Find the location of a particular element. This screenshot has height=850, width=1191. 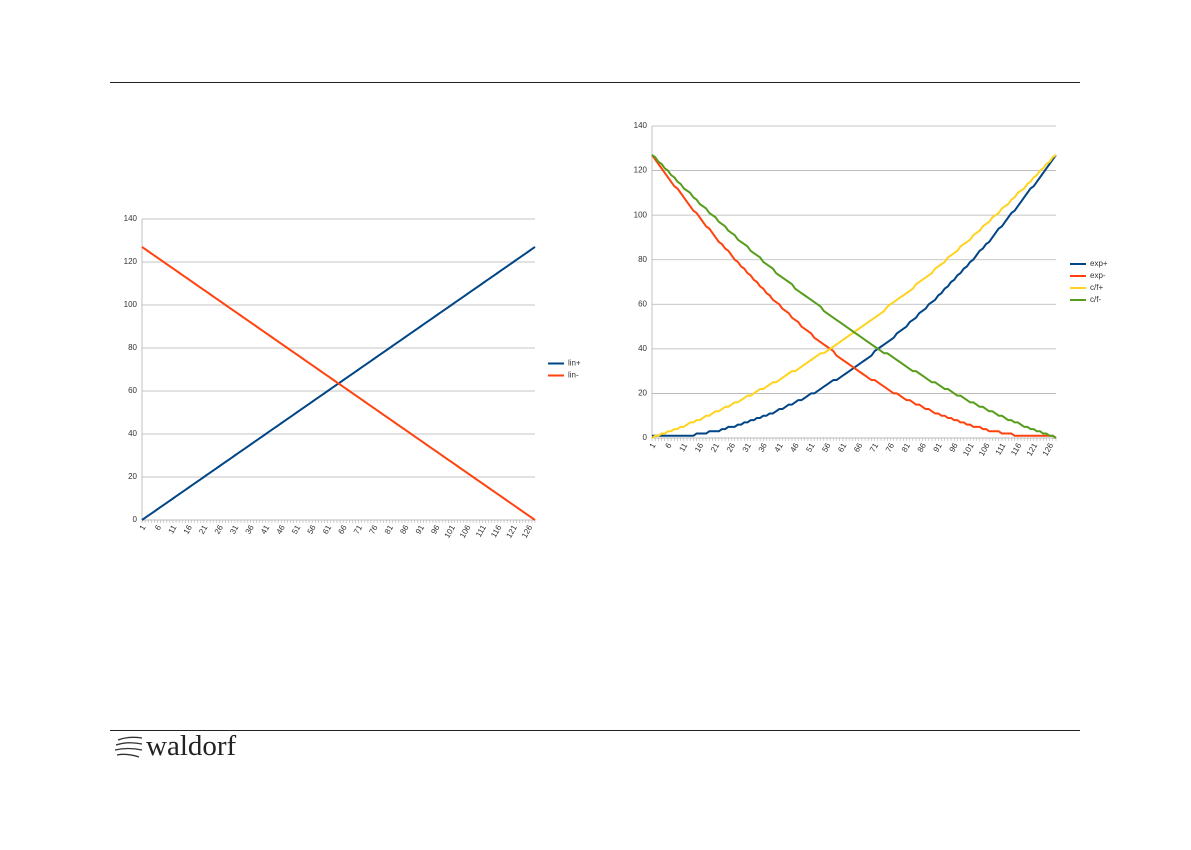

logo-icon is located at coordinates (128, 747).